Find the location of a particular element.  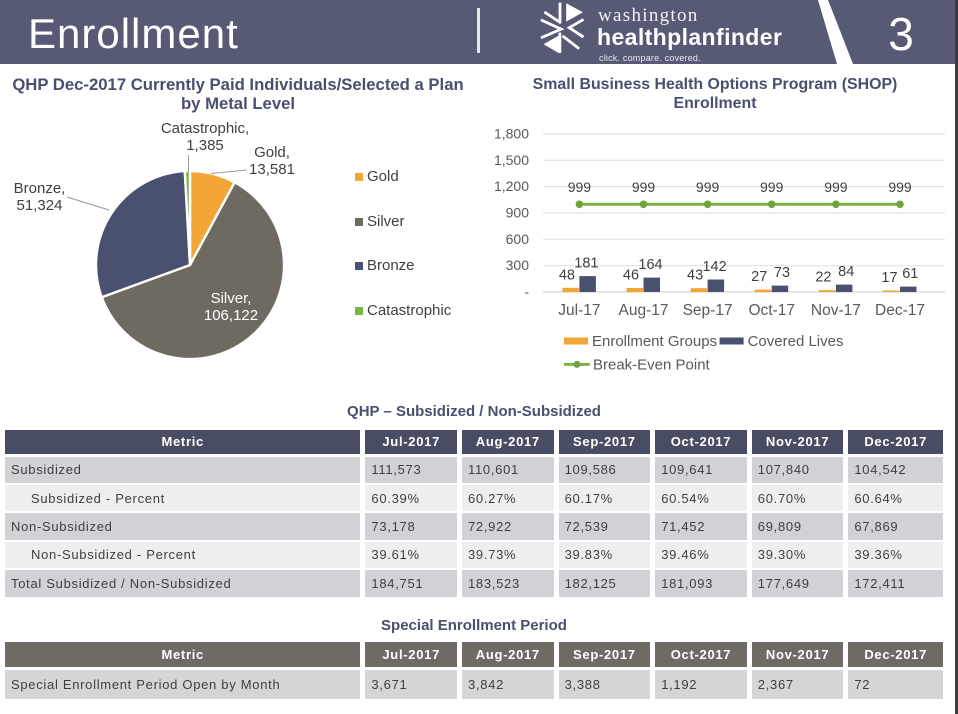

svg-text: 600 is located at coordinates (518, 239).